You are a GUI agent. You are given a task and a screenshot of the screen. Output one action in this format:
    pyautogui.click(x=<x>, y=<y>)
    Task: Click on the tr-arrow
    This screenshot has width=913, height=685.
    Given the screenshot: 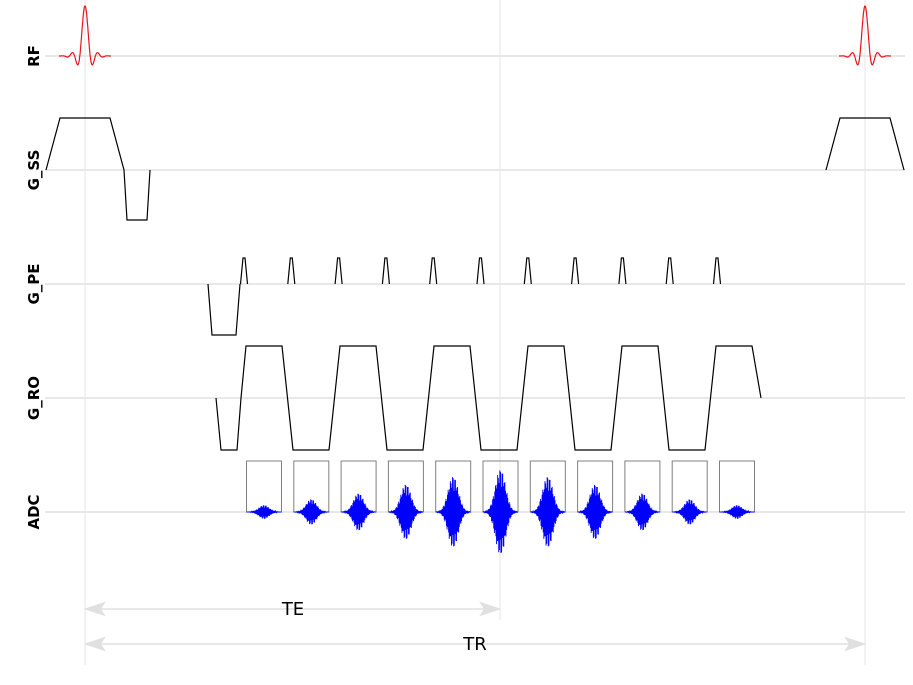 What is the action you would take?
    pyautogui.click(x=475, y=644)
    